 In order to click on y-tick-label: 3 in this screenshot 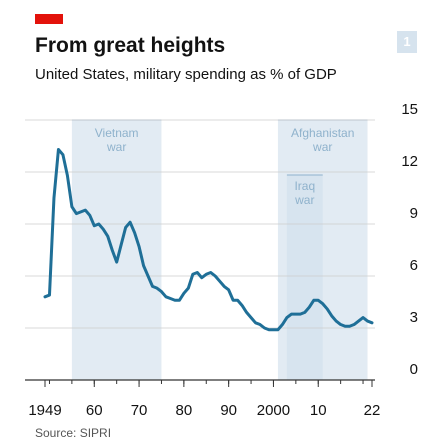, I will do `click(414, 317)`.